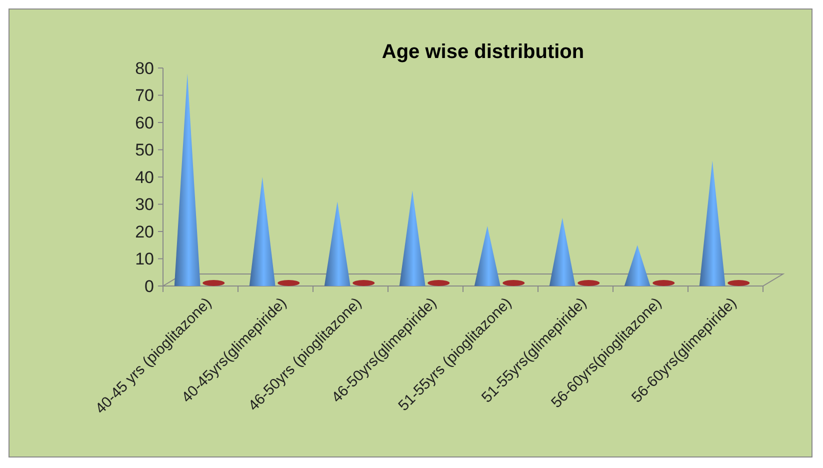  I want to click on y-tick-label: 70, so click(144, 96).